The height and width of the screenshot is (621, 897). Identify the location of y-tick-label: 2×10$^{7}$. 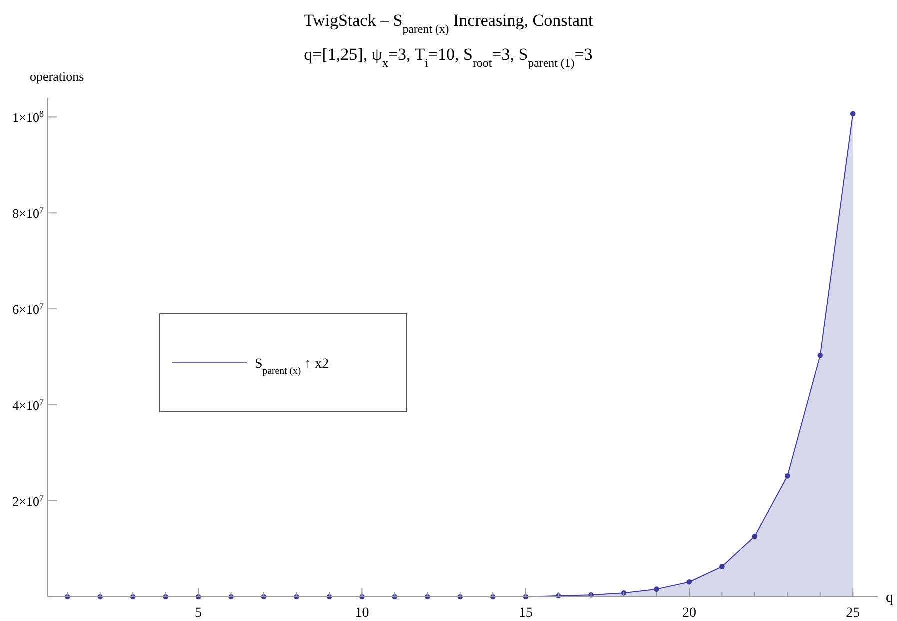
(28, 501).